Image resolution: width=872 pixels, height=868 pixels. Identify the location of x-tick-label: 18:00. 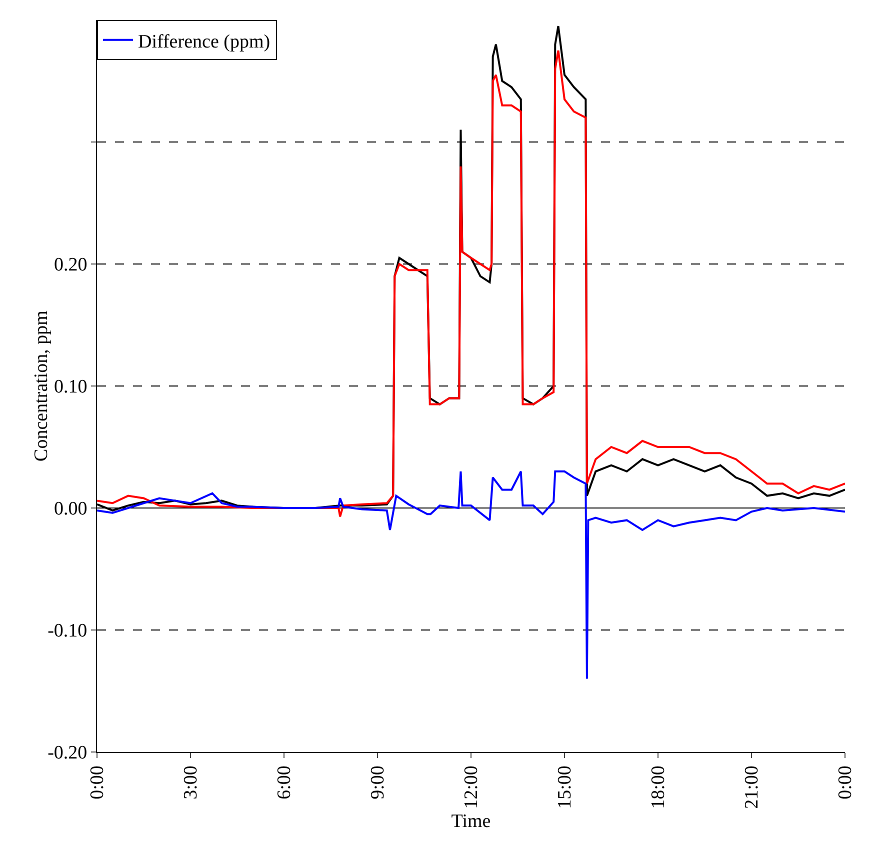
(659, 787).